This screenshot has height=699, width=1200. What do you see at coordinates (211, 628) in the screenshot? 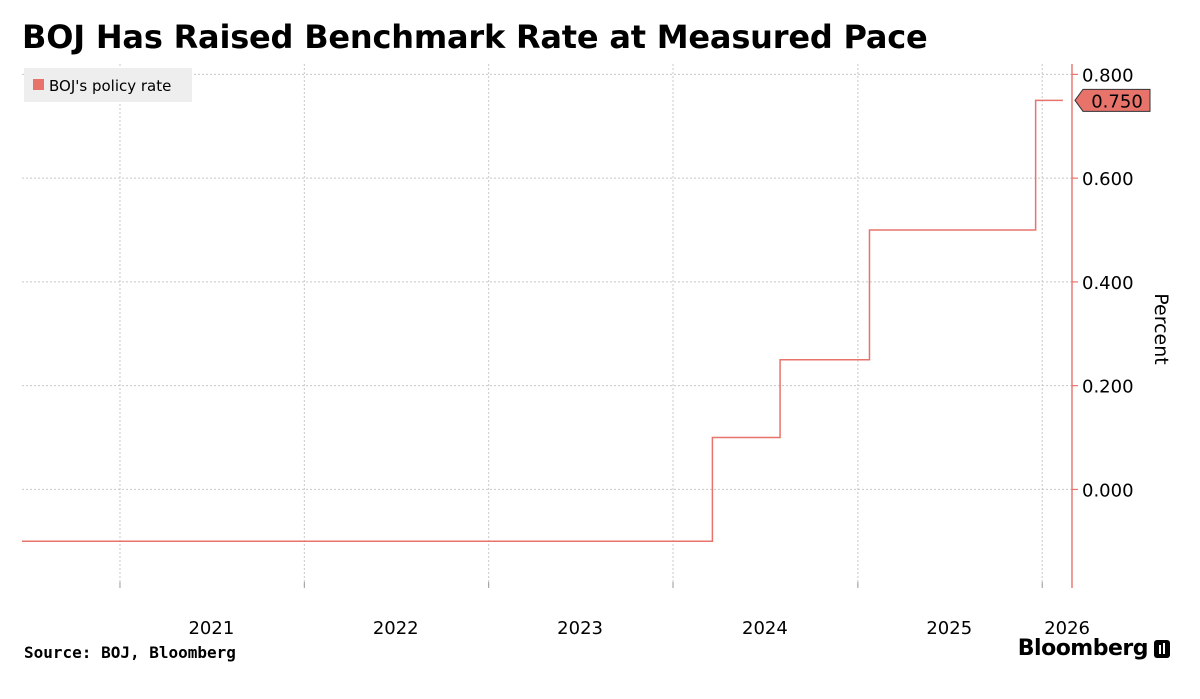
I see `x-tick-label: 2021` at bounding box center [211, 628].